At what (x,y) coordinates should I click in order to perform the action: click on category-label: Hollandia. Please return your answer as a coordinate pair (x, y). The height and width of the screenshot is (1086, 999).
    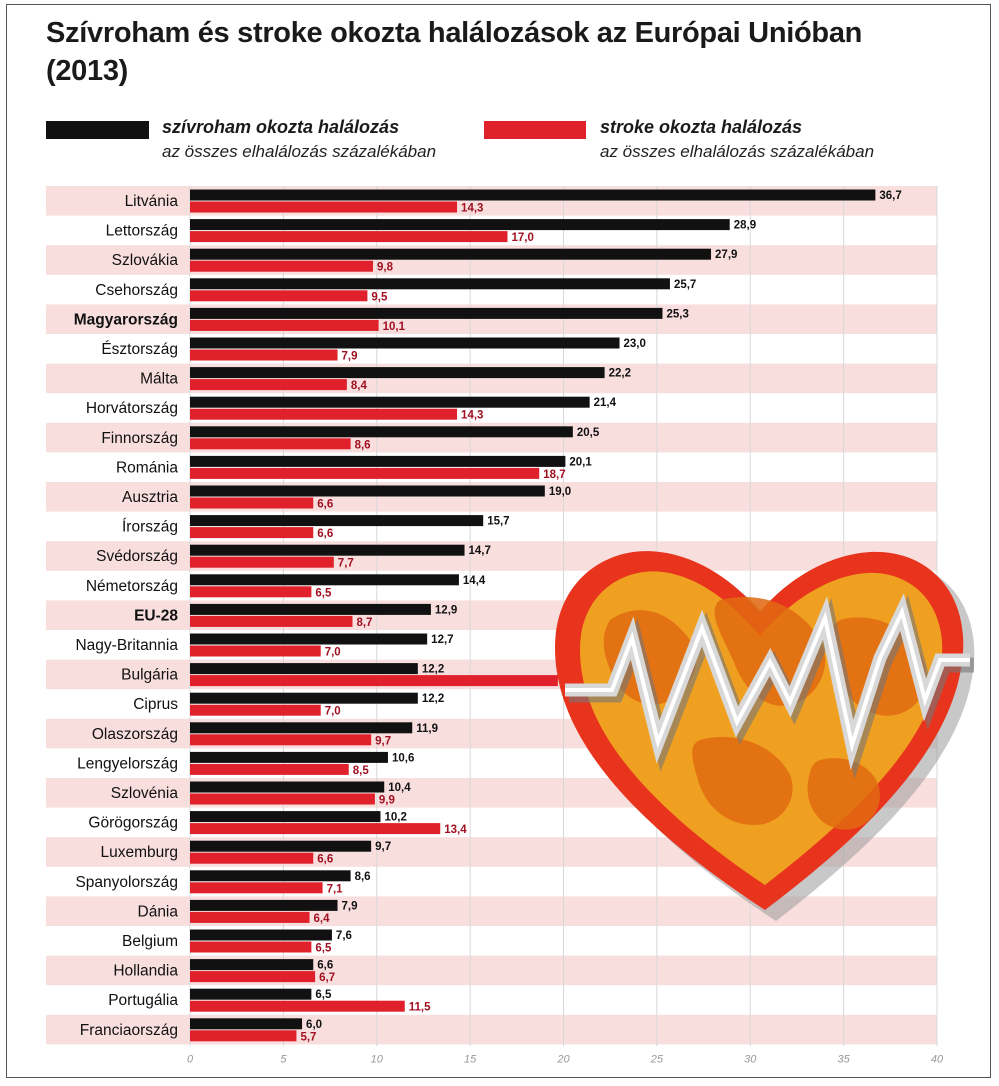
    Looking at the image, I should click on (145, 971).